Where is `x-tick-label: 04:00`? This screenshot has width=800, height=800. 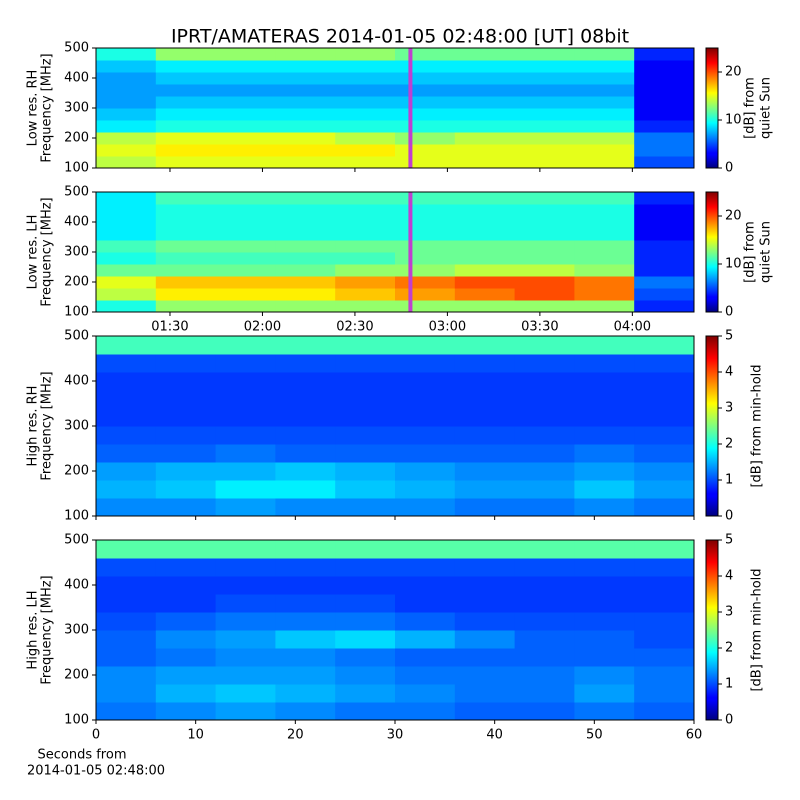 x-tick-label: 04:00 is located at coordinates (632, 327).